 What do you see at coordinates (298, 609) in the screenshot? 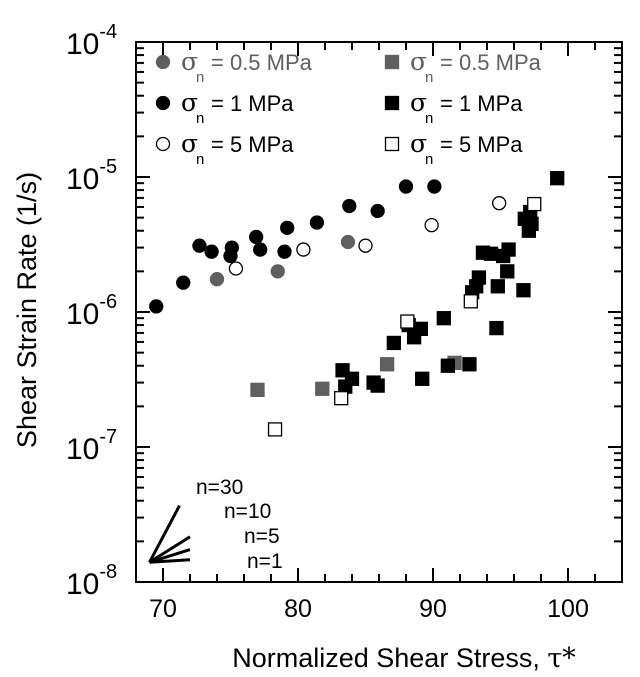
I see `x-tick-label: 80` at bounding box center [298, 609].